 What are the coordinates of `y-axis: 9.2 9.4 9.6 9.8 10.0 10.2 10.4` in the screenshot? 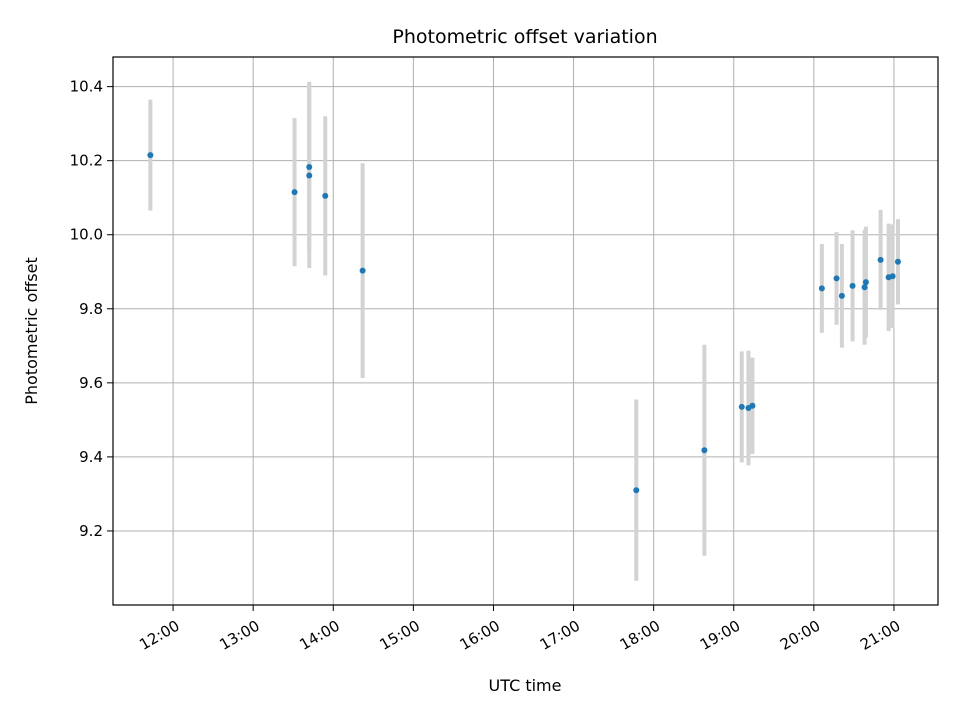 It's located at (91, 309).